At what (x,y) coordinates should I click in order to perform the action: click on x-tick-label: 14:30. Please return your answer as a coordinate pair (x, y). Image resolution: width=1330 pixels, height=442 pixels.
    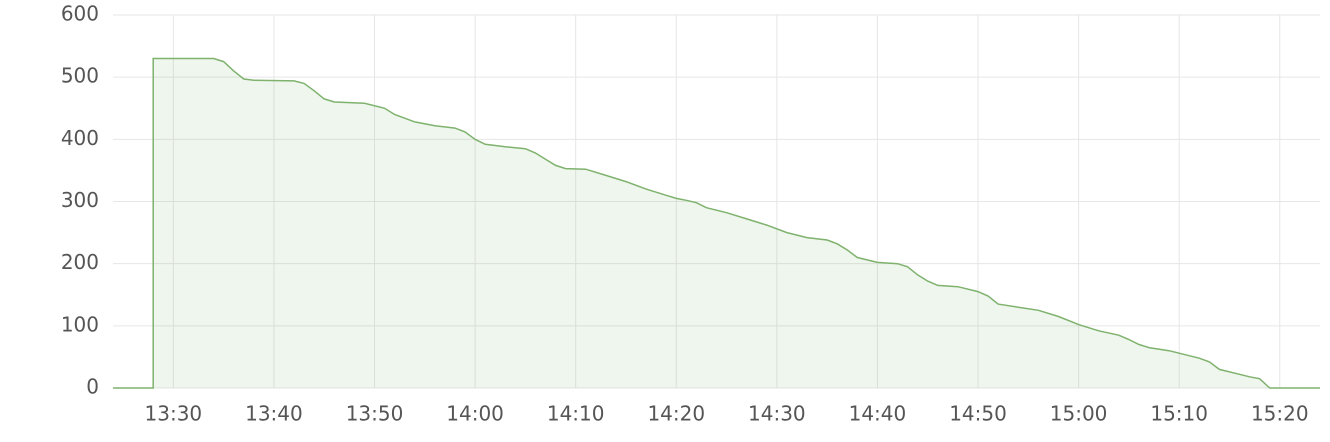
    Looking at the image, I should click on (777, 414).